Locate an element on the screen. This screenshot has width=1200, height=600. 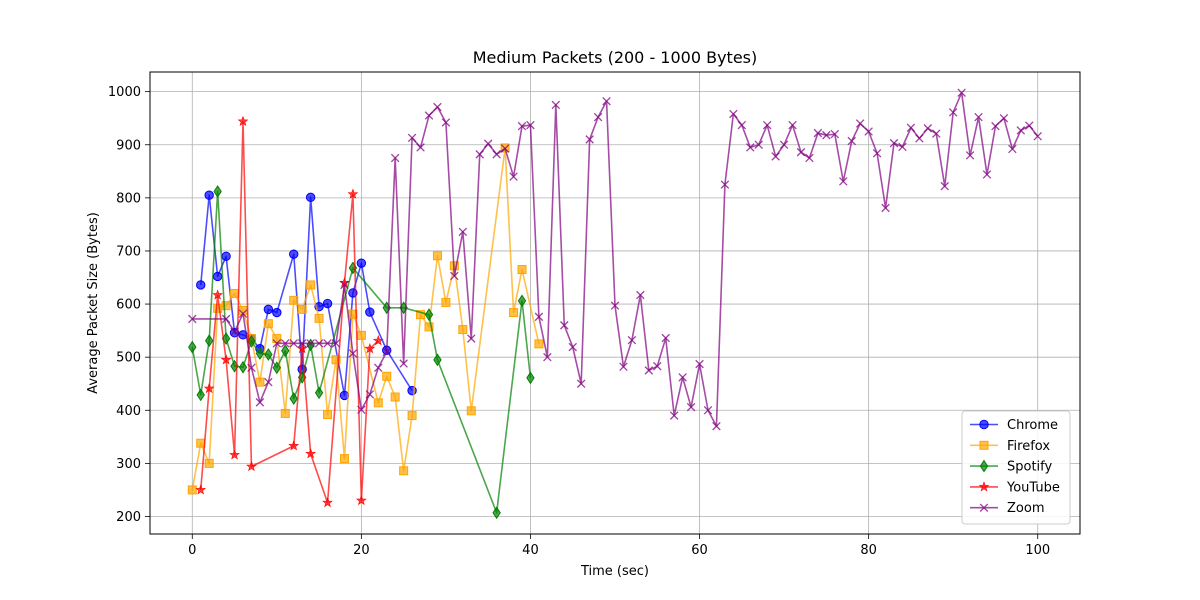
legend-label-spotify: Spotify is located at coordinates (1030, 467).